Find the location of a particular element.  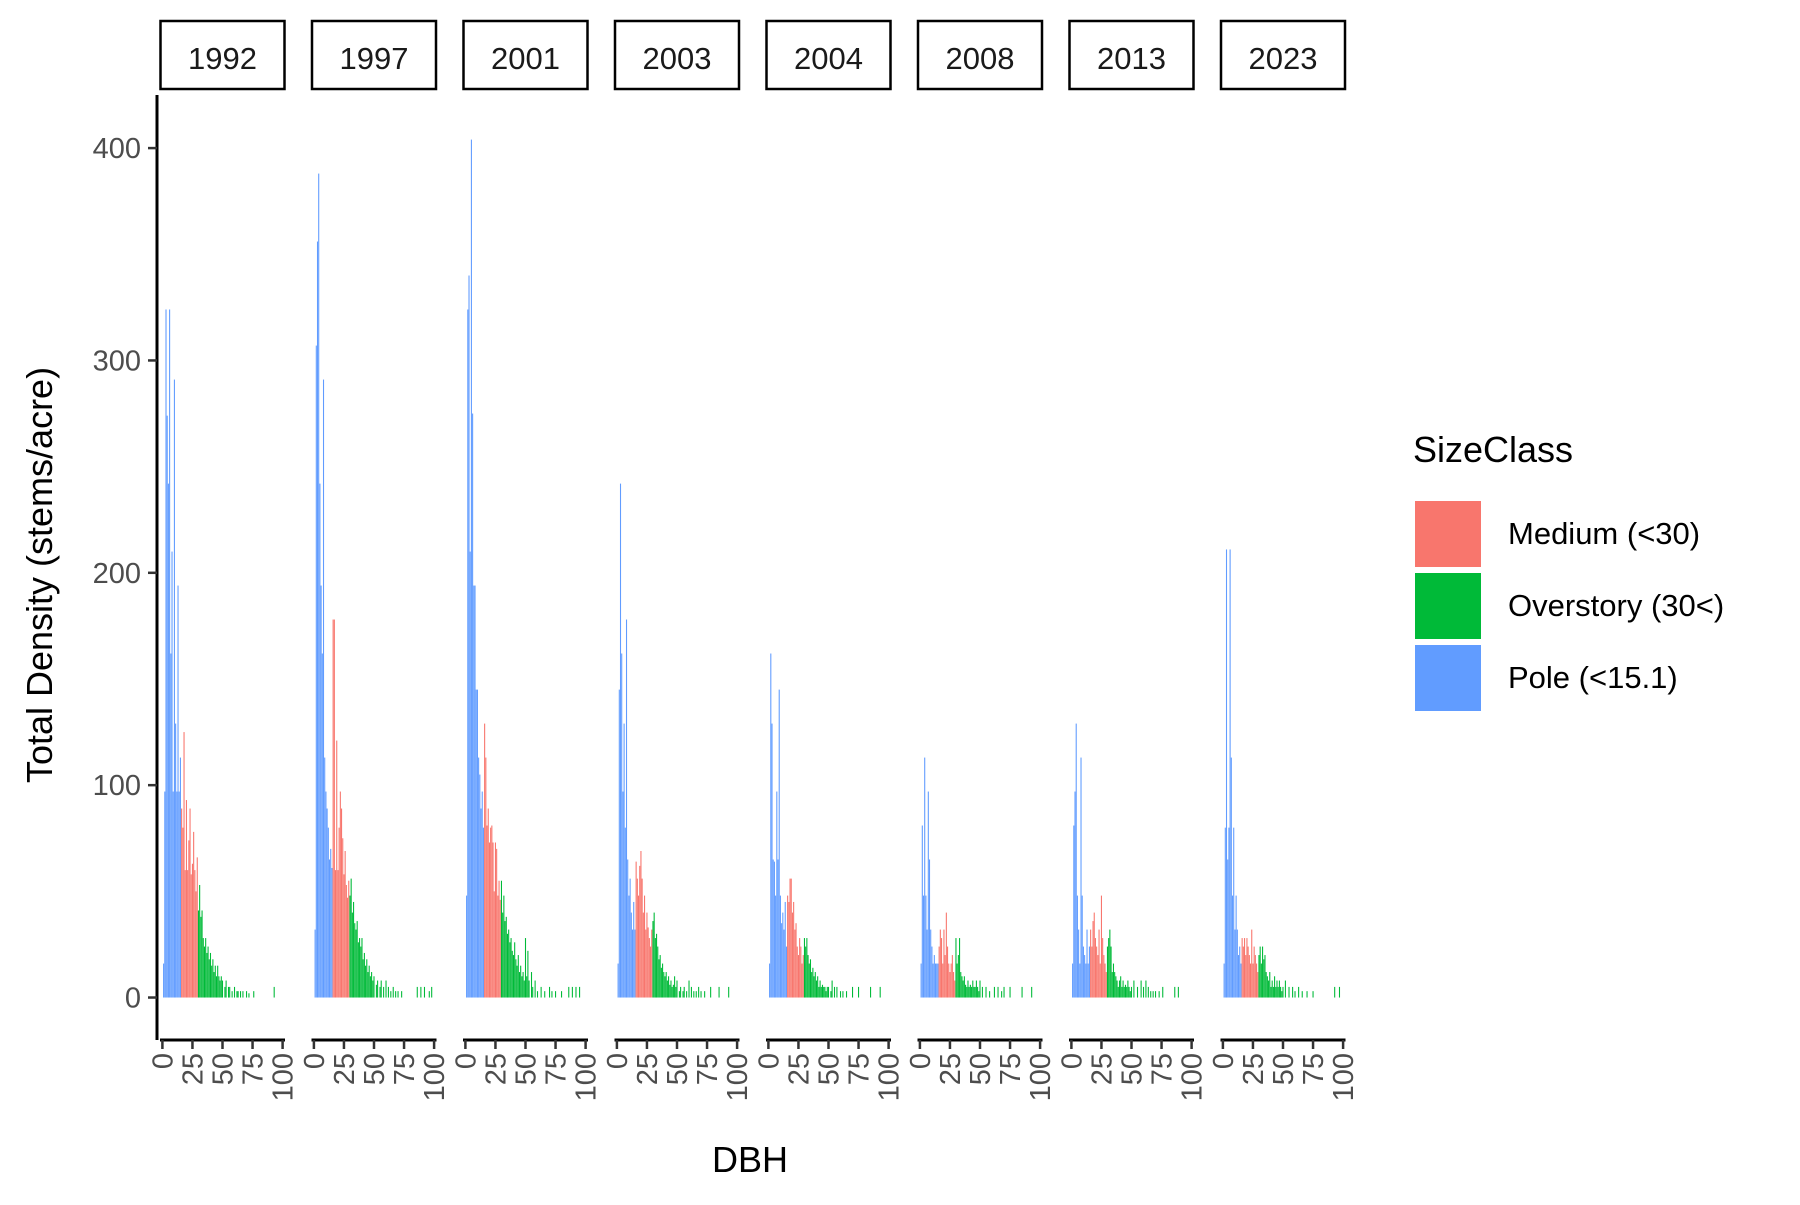

x-tick-label: 75 is located at coordinates (1163, 1069).